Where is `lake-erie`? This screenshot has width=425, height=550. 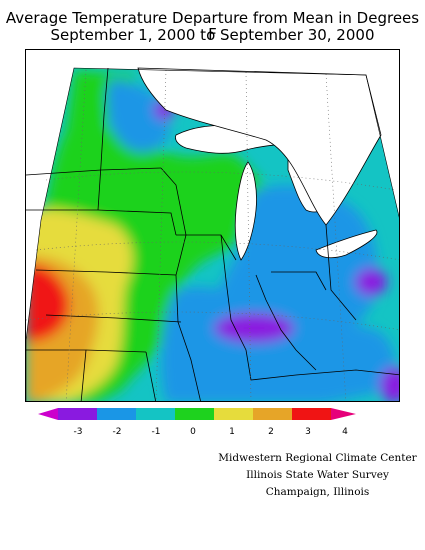
lake-erie is located at coordinates (346, 244).